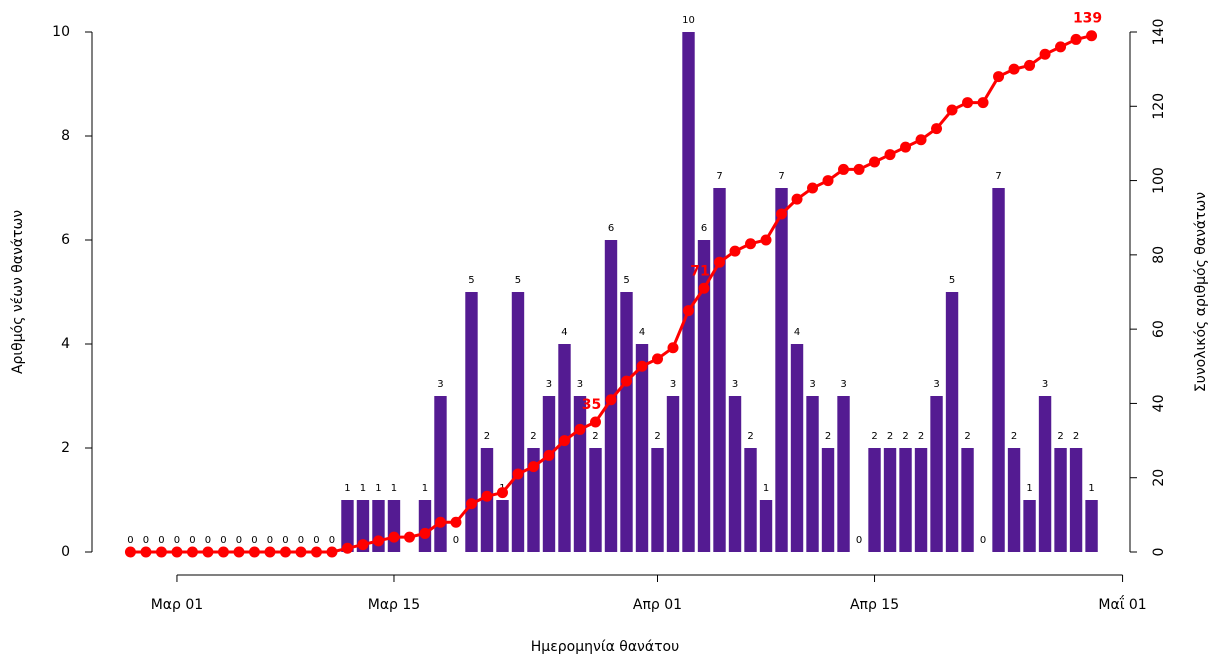  I want to click on bar-value-label: 10, so click(688, 20).